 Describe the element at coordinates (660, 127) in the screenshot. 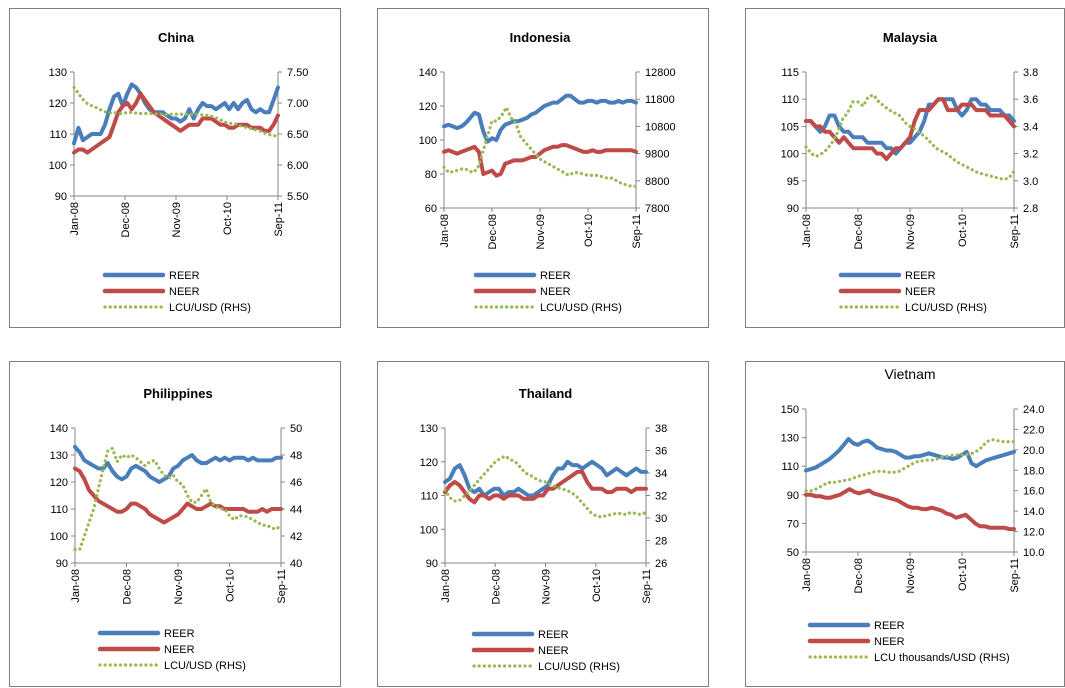

I see `right-tick-label: 10800` at that location.